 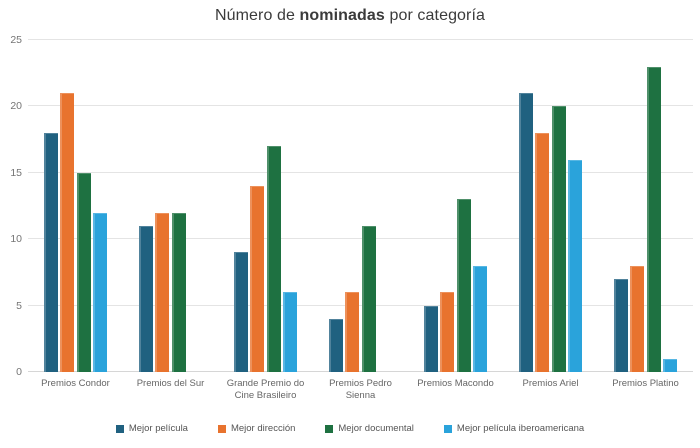 What do you see at coordinates (645, 383) in the screenshot?
I see `x-axis-label: Premios Platino` at bounding box center [645, 383].